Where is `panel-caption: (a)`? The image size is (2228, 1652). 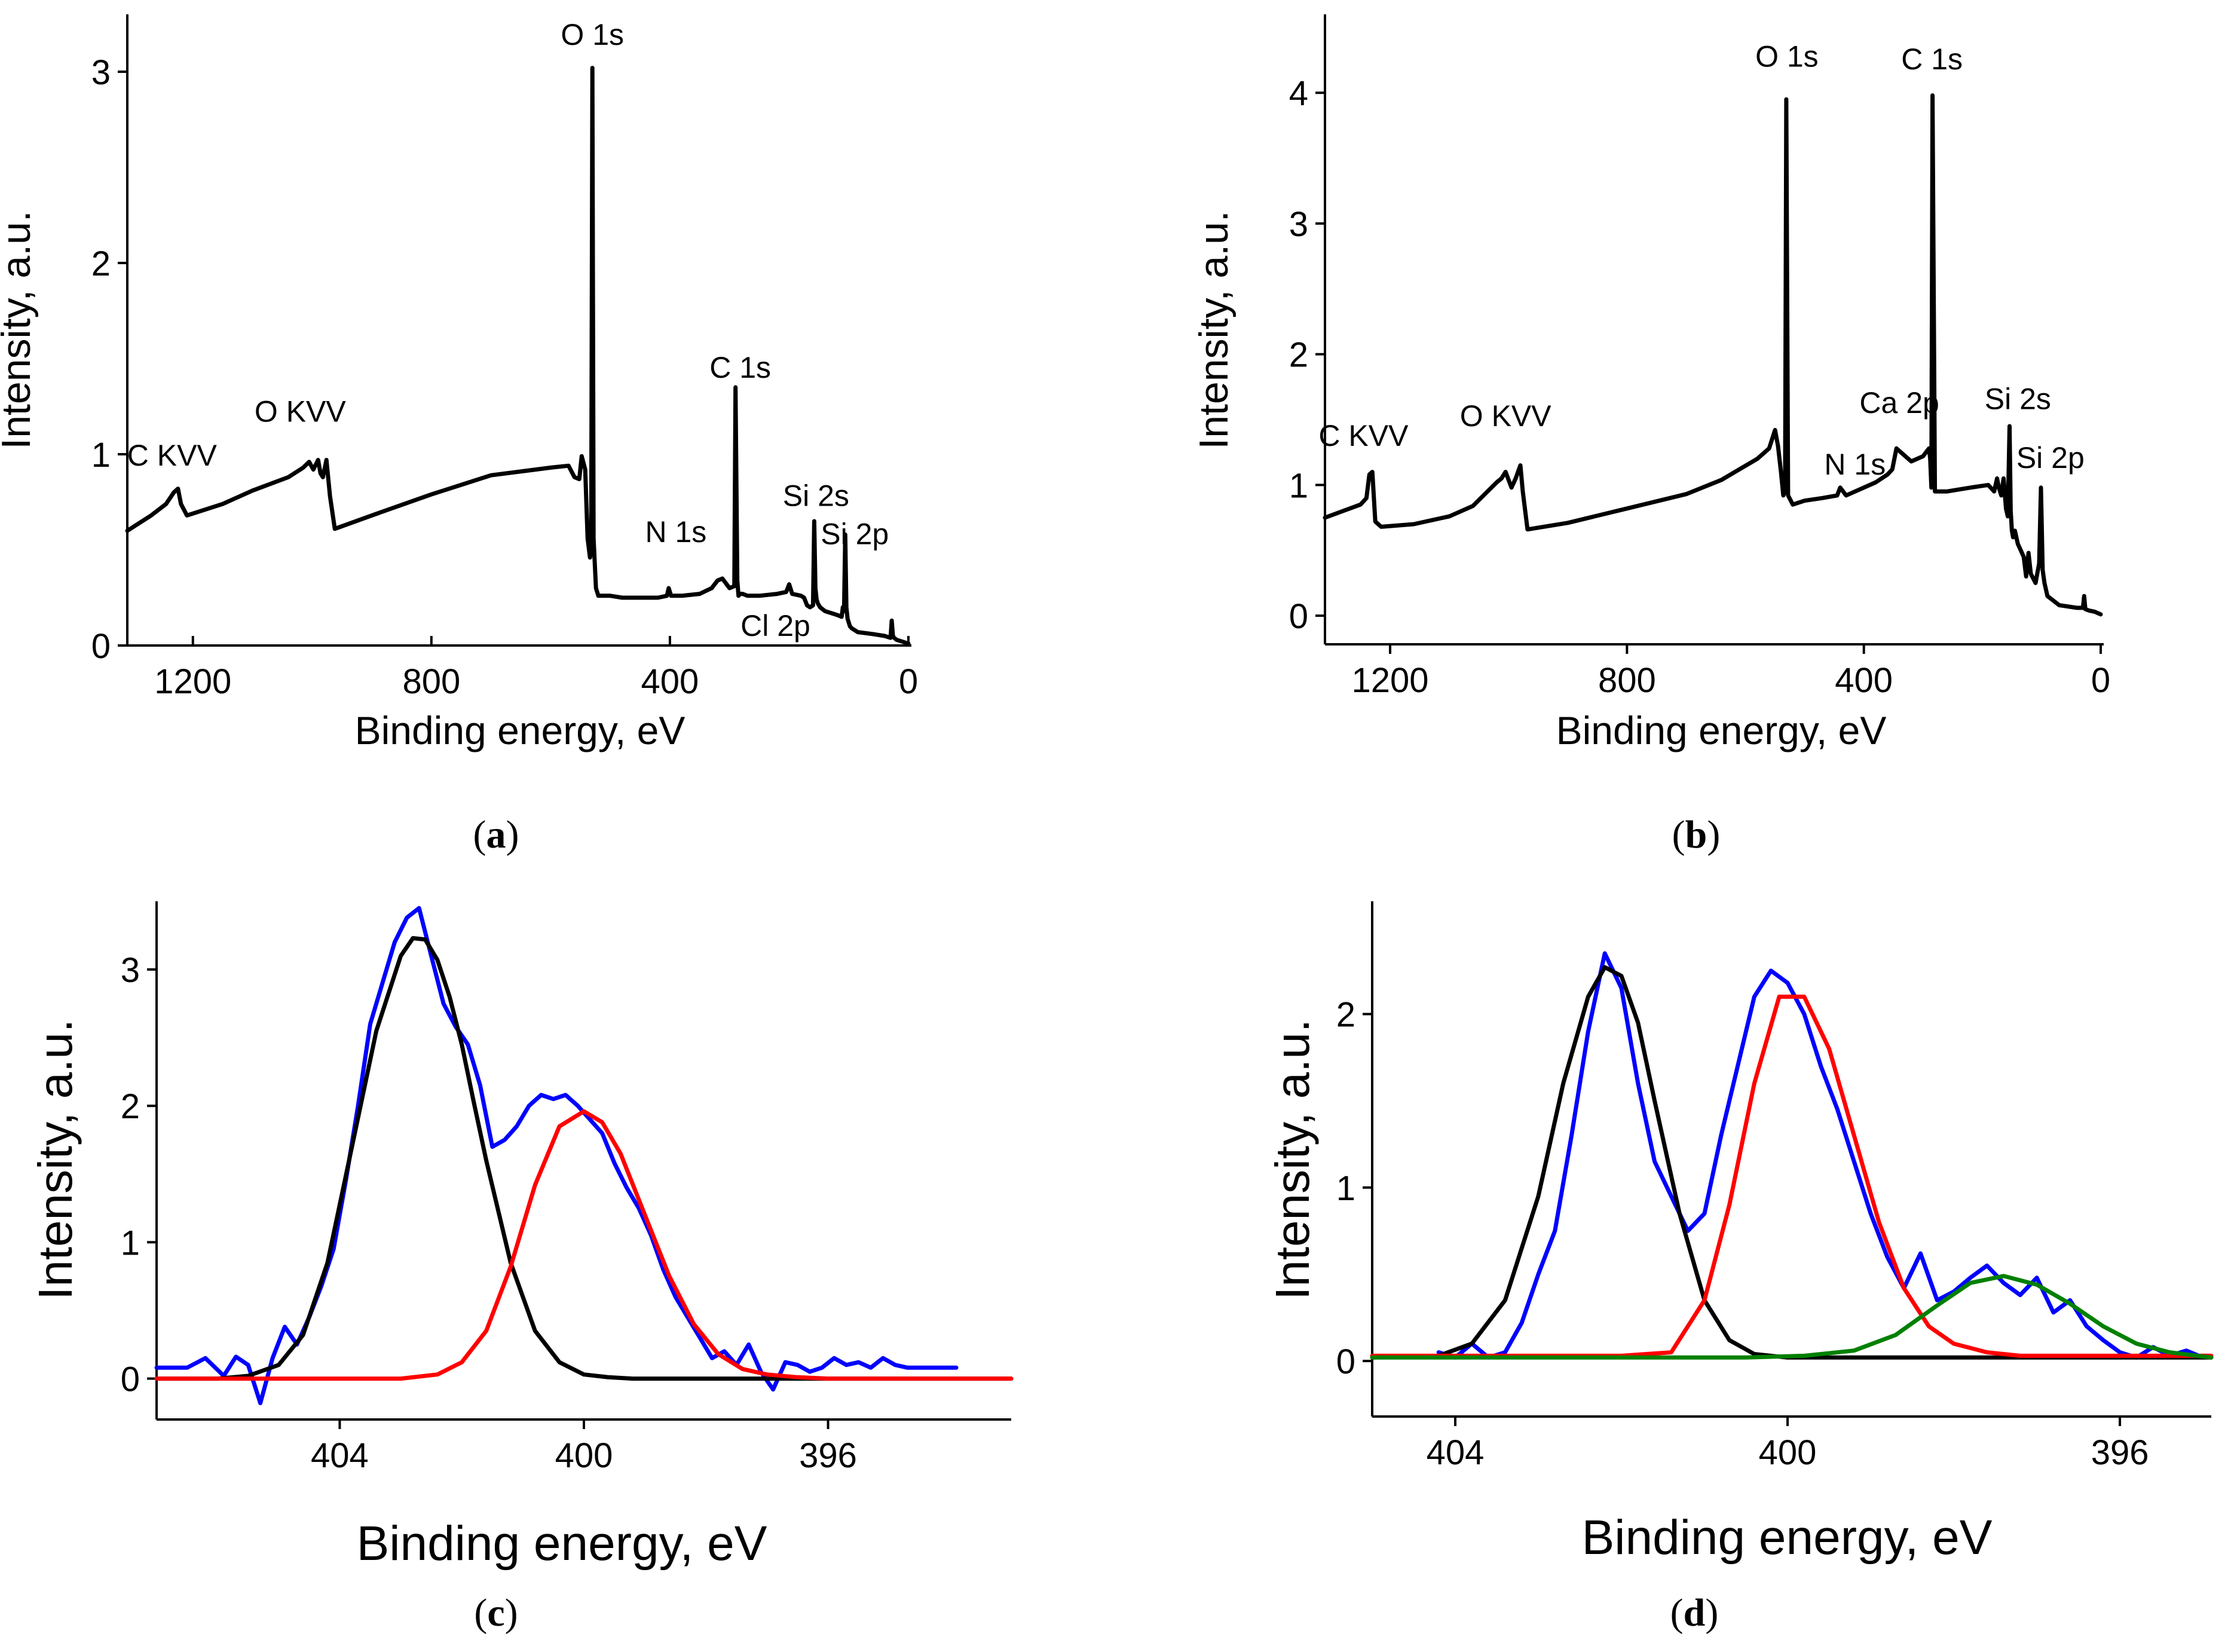 panel-caption: (a) is located at coordinates (496, 834).